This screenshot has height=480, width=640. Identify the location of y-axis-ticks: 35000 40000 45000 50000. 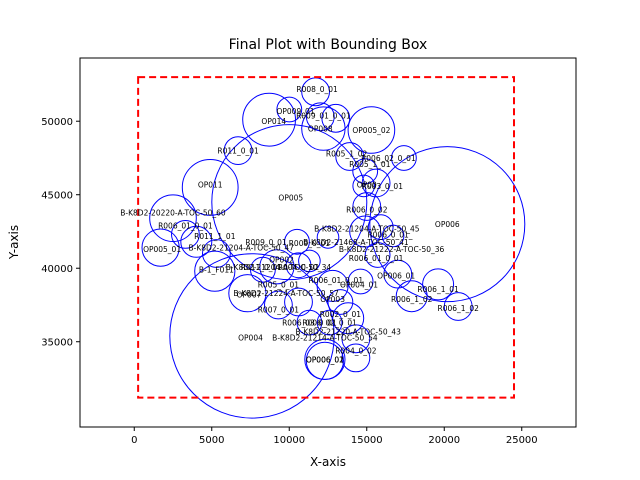
(60, 233).